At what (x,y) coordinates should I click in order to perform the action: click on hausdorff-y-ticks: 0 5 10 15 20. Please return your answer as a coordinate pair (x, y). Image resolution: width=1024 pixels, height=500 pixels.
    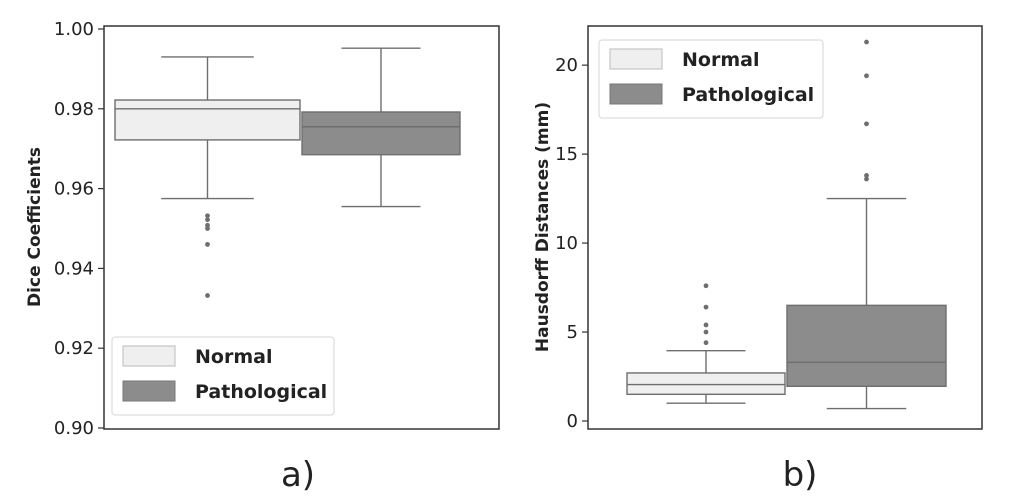
    Looking at the image, I should click on (571, 243).